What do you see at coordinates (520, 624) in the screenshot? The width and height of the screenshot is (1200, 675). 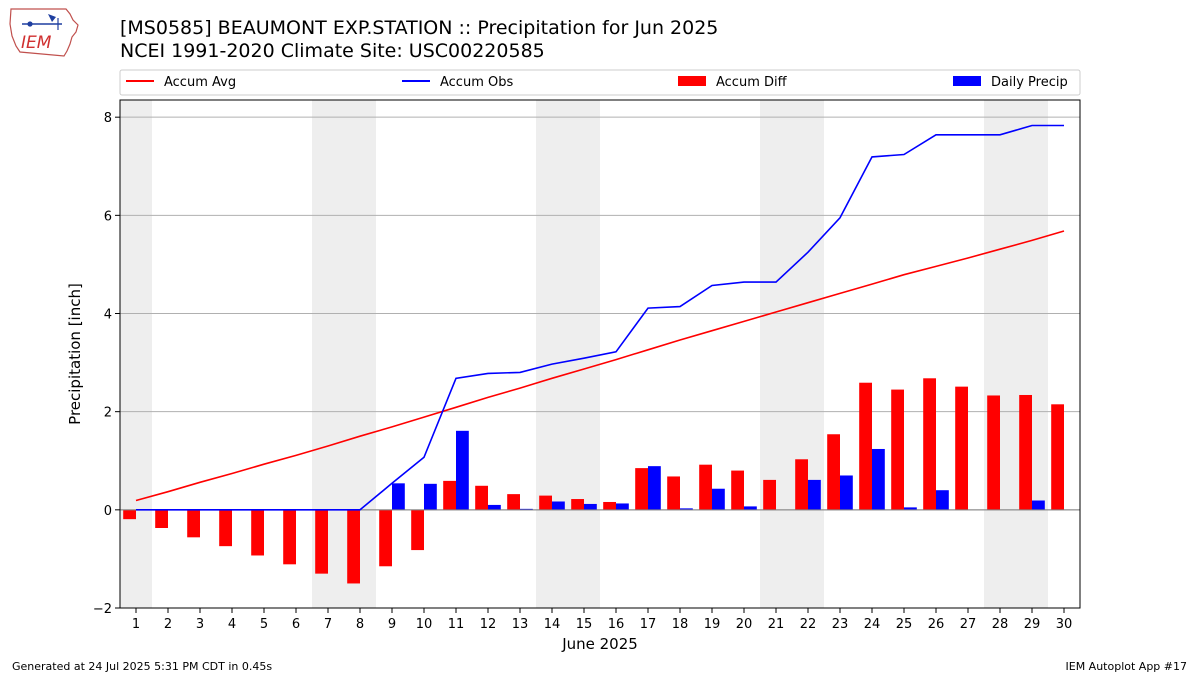 I see `x-tick-label: 13` at bounding box center [520, 624].